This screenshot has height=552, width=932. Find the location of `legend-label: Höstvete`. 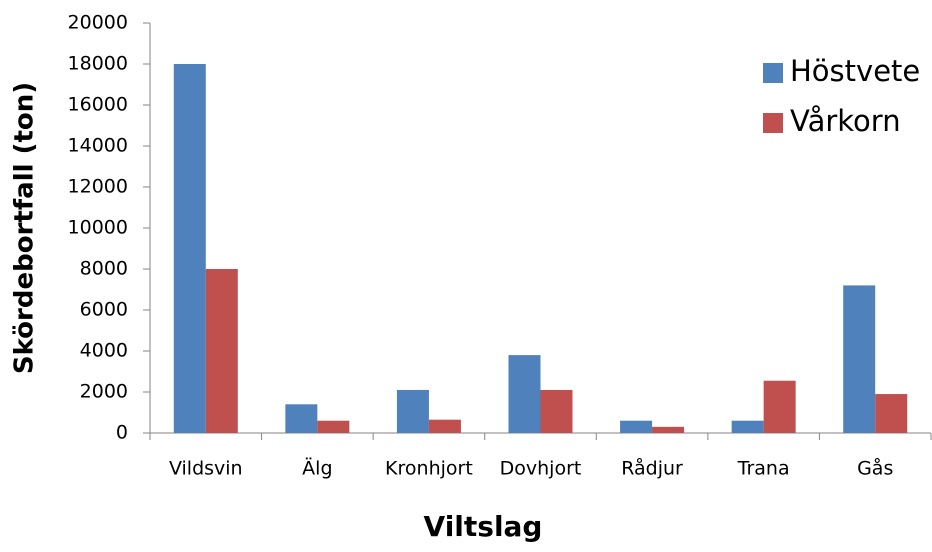

legend-label: Höstvete is located at coordinates (855, 71).